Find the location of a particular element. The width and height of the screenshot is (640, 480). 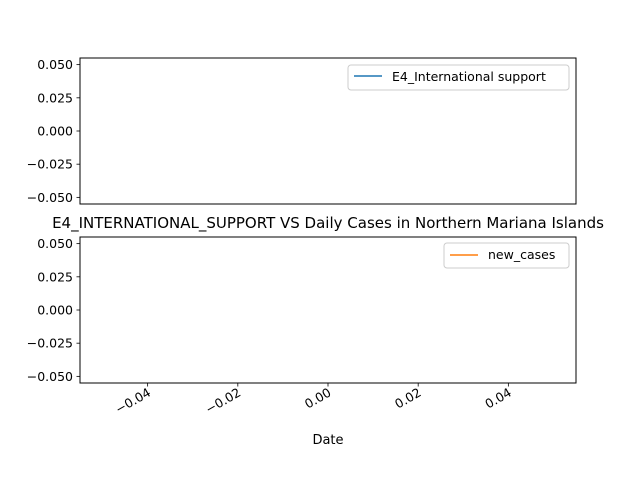

bottom-y-axis: 0.050 0.025 0.000 −0.025 −0.050 is located at coordinates (53, 310).